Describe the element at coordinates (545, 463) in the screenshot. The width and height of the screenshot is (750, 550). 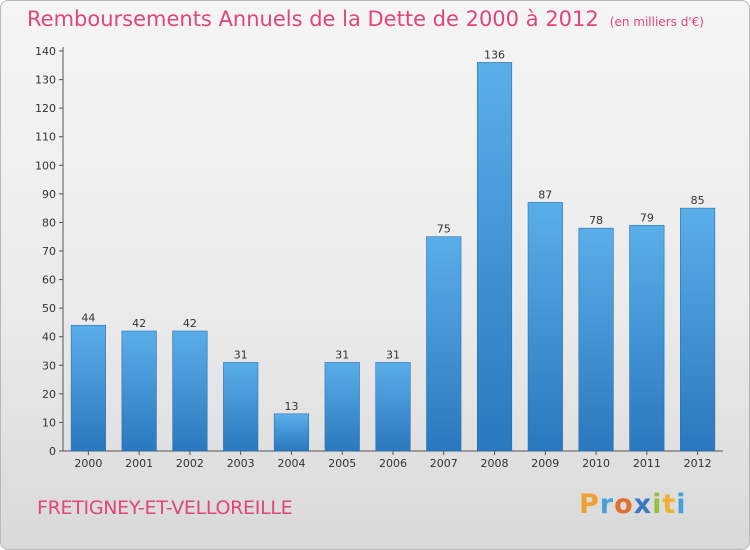
I see `x-tick-label: 2009` at that location.